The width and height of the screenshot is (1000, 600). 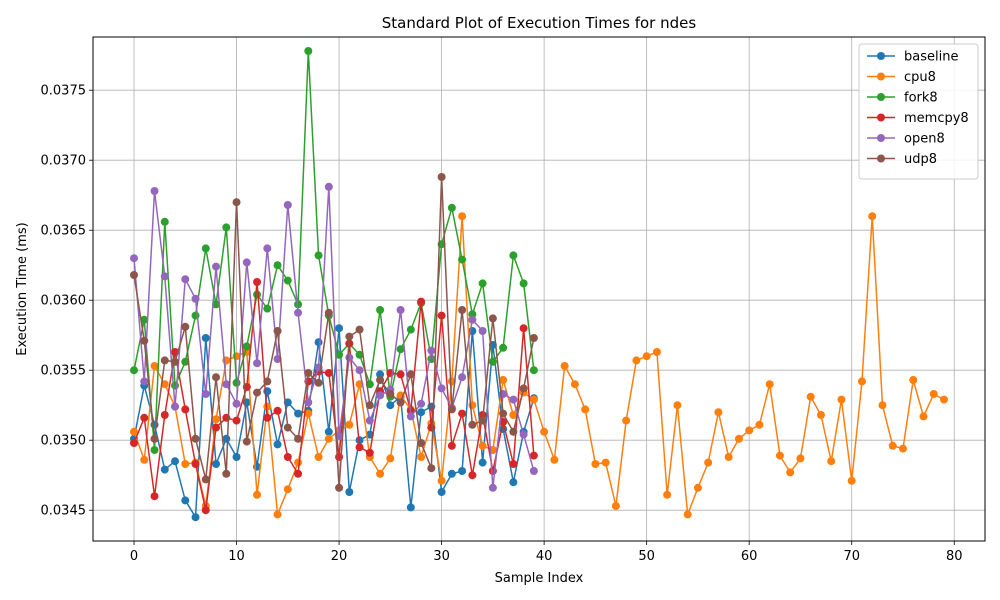 What do you see at coordinates (881, 56) in the screenshot?
I see `legend-marker` at bounding box center [881, 56].